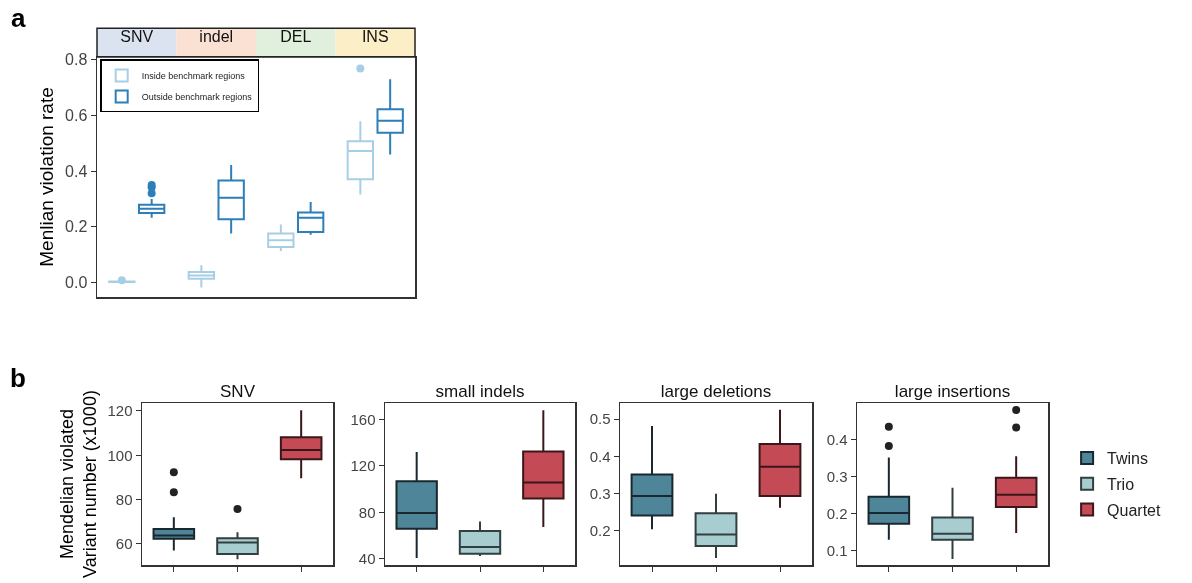 Image resolution: width=1192 pixels, height=583 pixels. Describe the element at coordinates (837, 551) in the screenshot. I see `y-tick-label: 0.1` at that location.